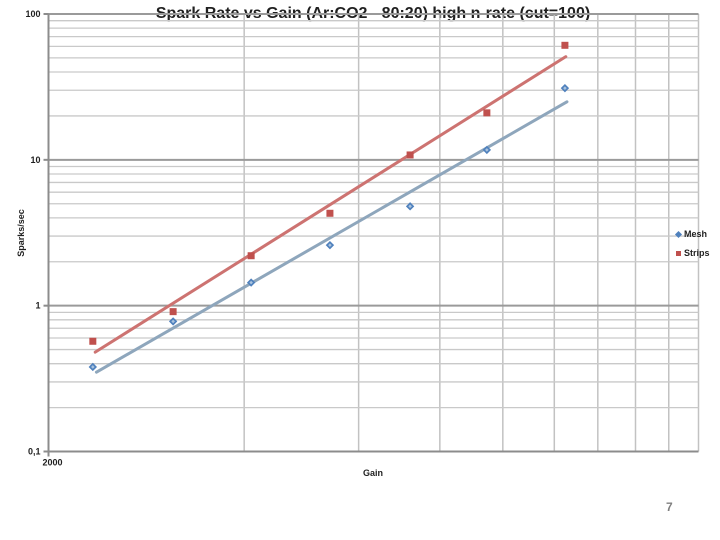 The height and width of the screenshot is (540, 720). I want to click on y-axis-title: Sparks/sec, so click(21, 233).